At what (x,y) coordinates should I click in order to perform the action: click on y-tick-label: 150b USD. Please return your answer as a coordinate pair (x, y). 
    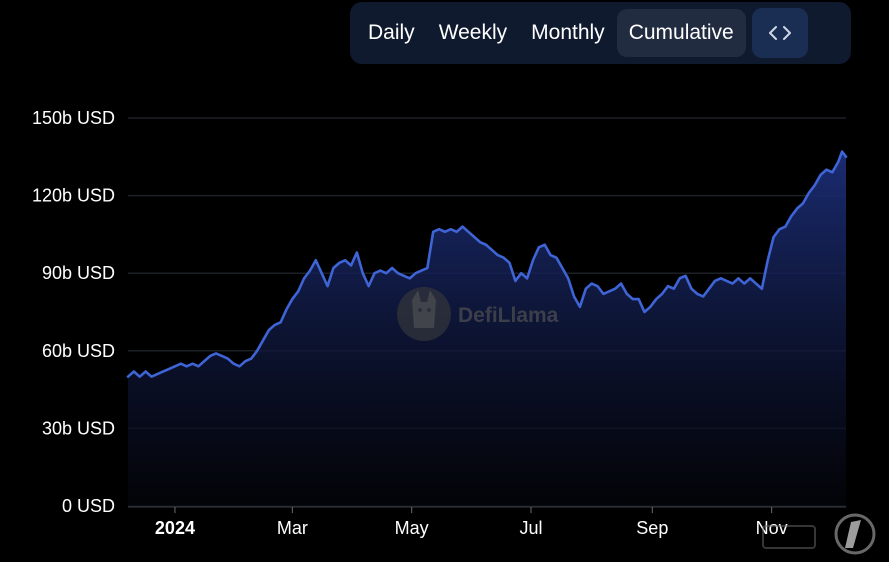
    Looking at the image, I should click on (73, 118).